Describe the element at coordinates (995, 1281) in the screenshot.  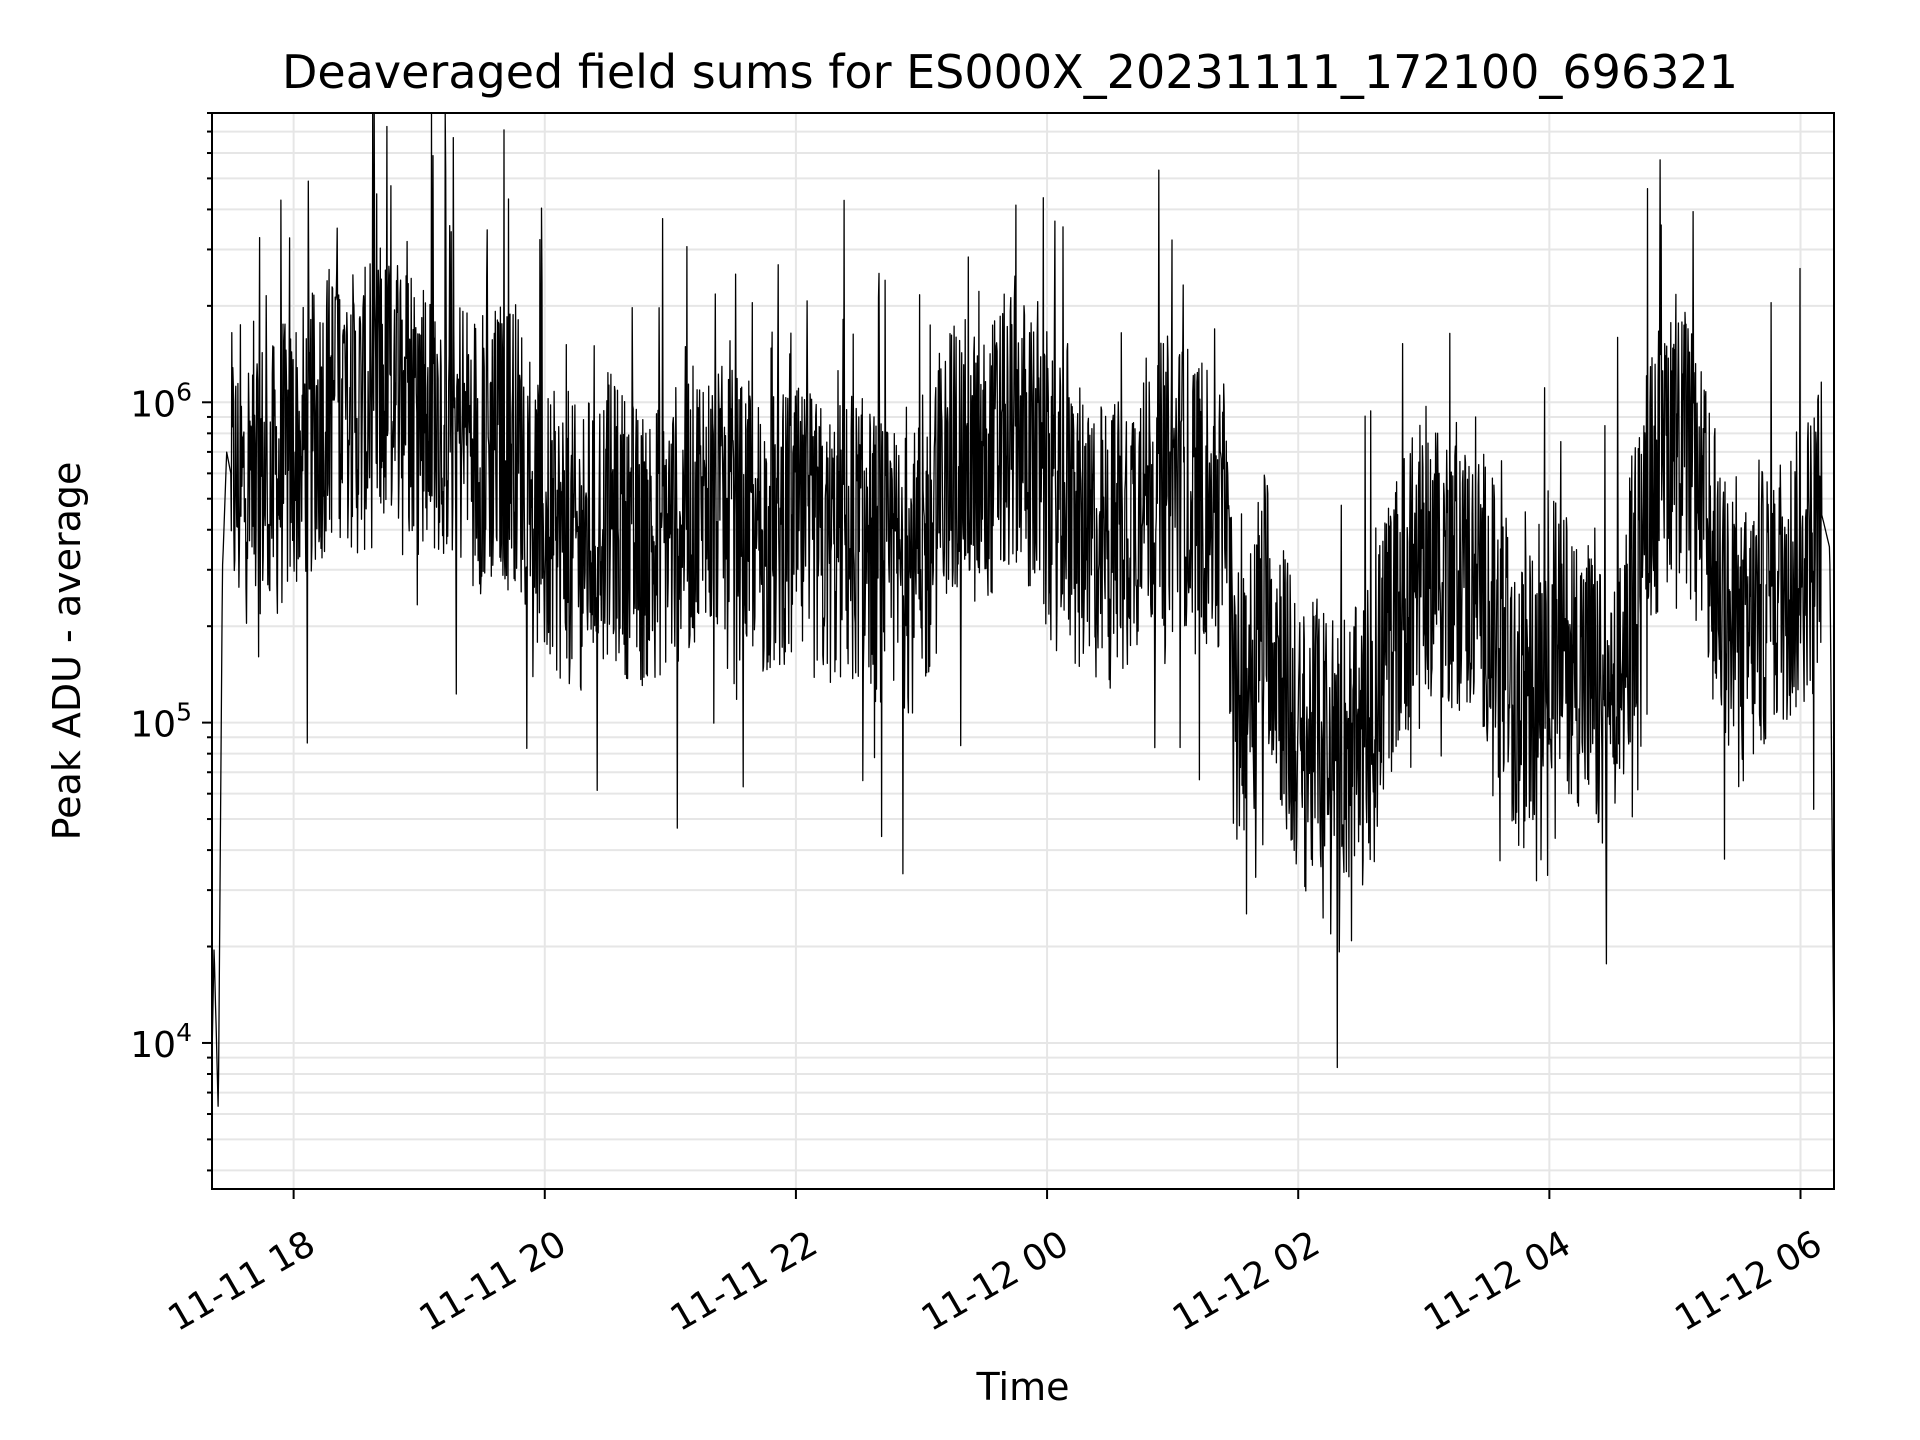
I see `x-tick-label: 11-12 00` at that location.